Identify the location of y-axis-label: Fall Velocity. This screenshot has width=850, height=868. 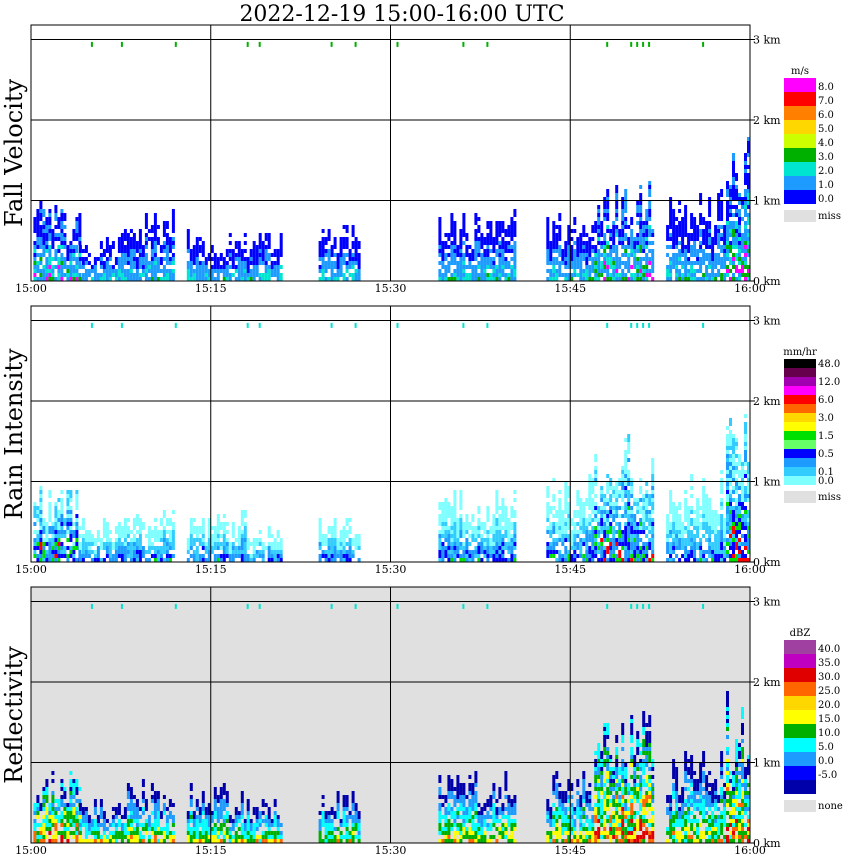
(14, 153).